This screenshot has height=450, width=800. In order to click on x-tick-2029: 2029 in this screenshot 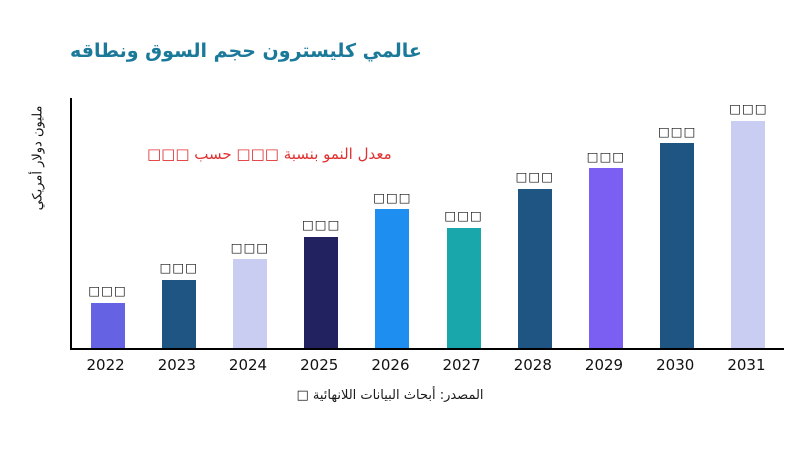, I will do `click(604, 365)`.